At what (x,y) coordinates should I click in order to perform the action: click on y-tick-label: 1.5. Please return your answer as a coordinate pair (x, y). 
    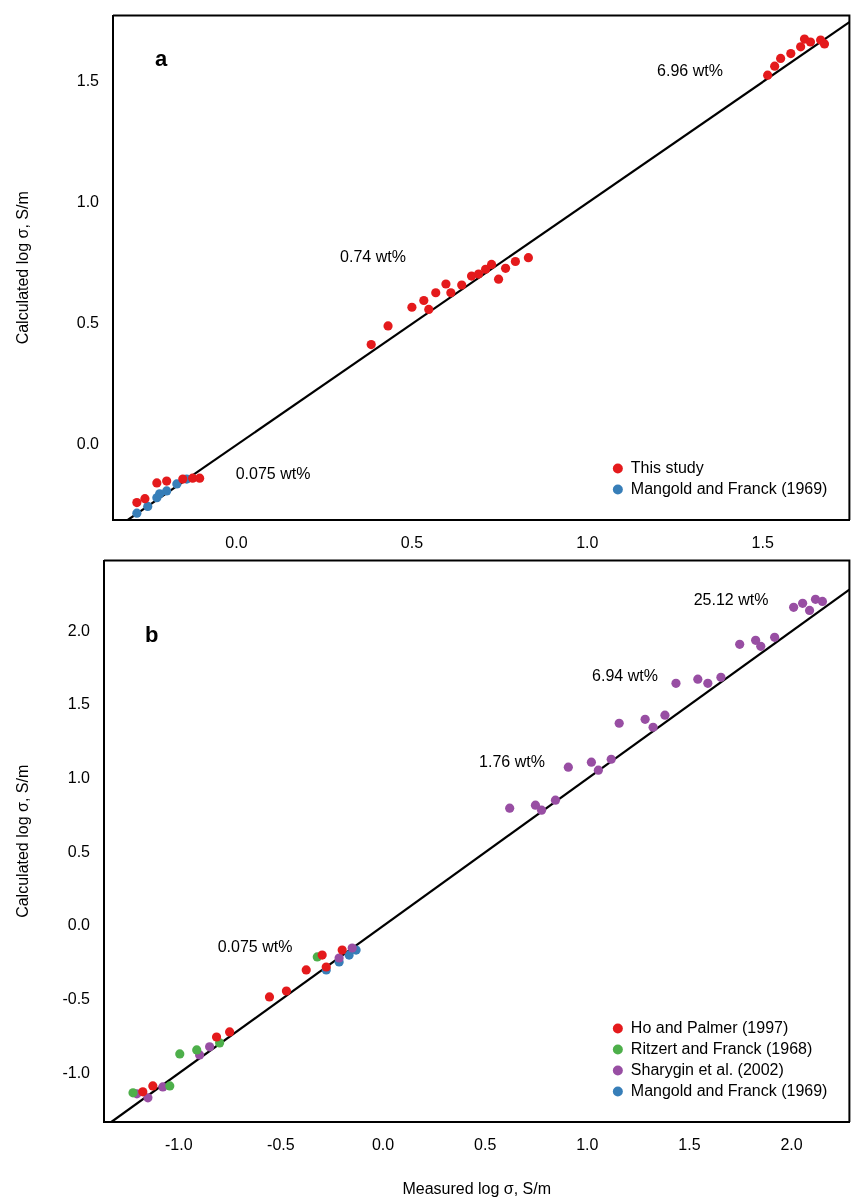
    Looking at the image, I should click on (79, 704).